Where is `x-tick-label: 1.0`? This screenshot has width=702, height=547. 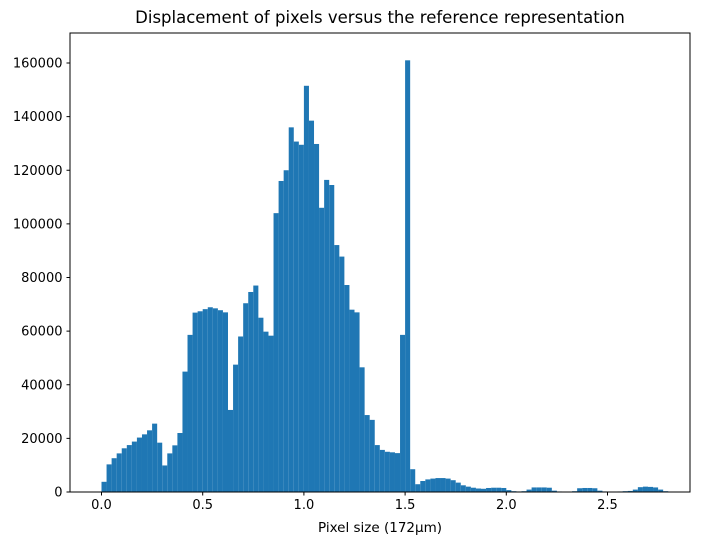
x-tick-label: 1.0 is located at coordinates (304, 505).